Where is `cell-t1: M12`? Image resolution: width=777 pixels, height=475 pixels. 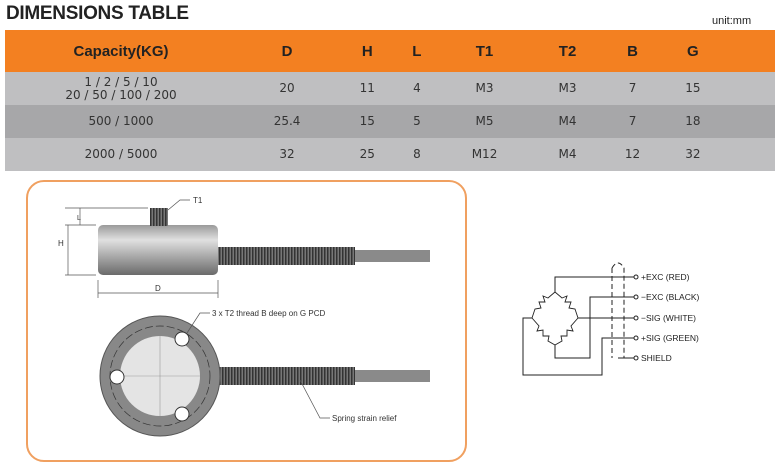 cell-t1: M12 is located at coordinates (484, 154).